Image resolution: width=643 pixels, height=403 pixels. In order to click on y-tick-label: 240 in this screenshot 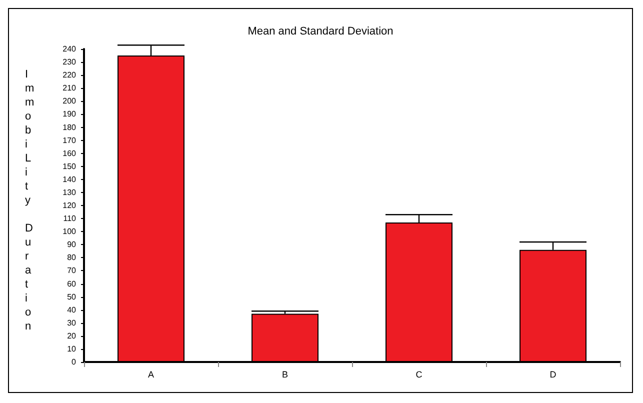, I will do `click(69, 49)`.